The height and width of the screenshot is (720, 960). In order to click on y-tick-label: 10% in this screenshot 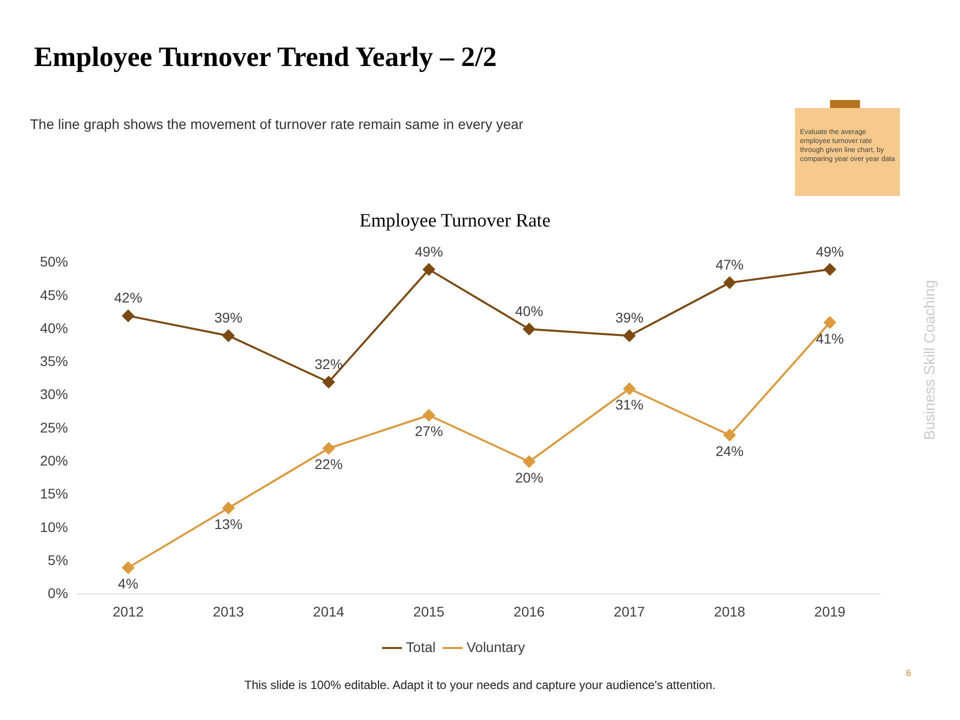, I will do `click(54, 526)`.